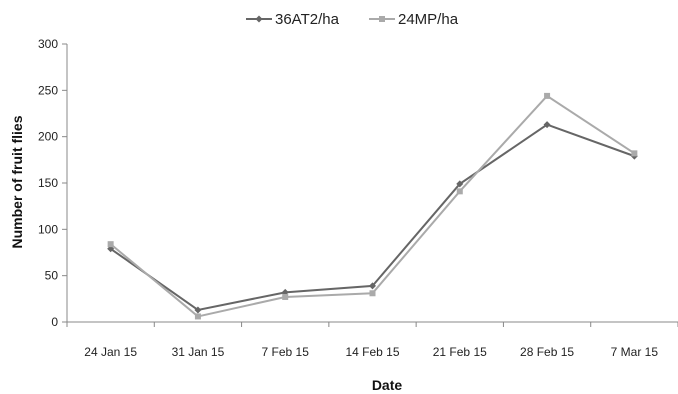 Image resolution: width=678 pixels, height=394 pixels. I want to click on legend-label: 36AT2/ha, so click(307, 19).